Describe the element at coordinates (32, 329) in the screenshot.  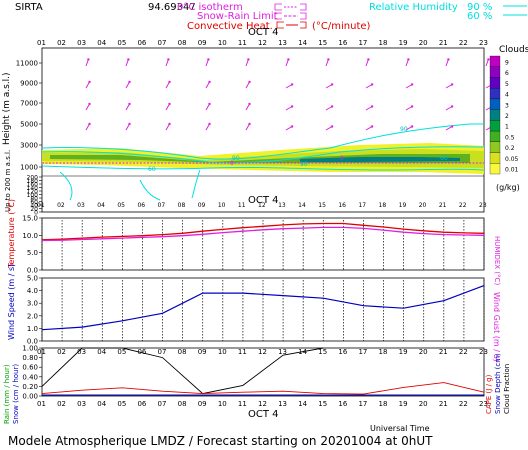
I see `wind-y-tick-label: 1.0` at that location.